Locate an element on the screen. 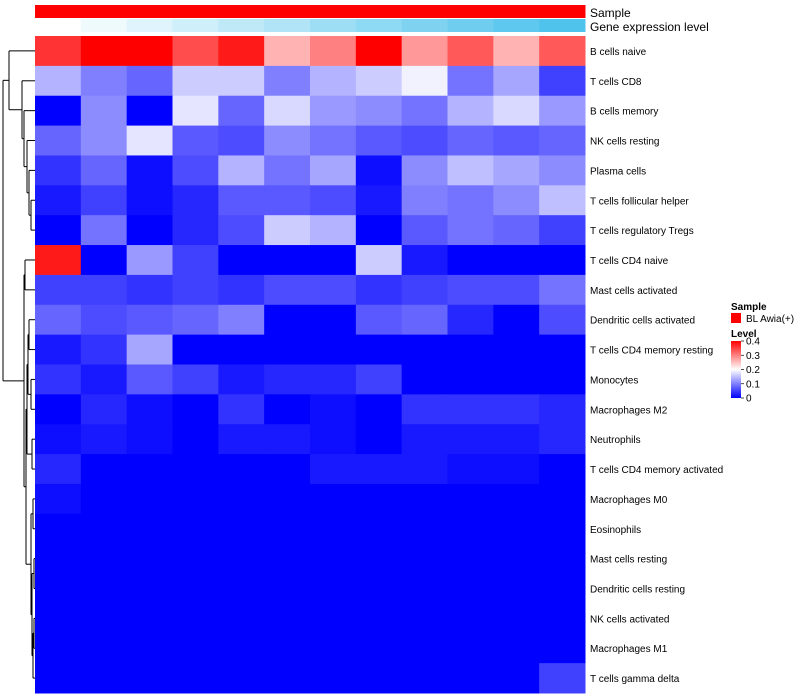 Image resolution: width=800 pixels, height=700 pixels. legend-level-tick-label: 0.4 is located at coordinates (753, 342).